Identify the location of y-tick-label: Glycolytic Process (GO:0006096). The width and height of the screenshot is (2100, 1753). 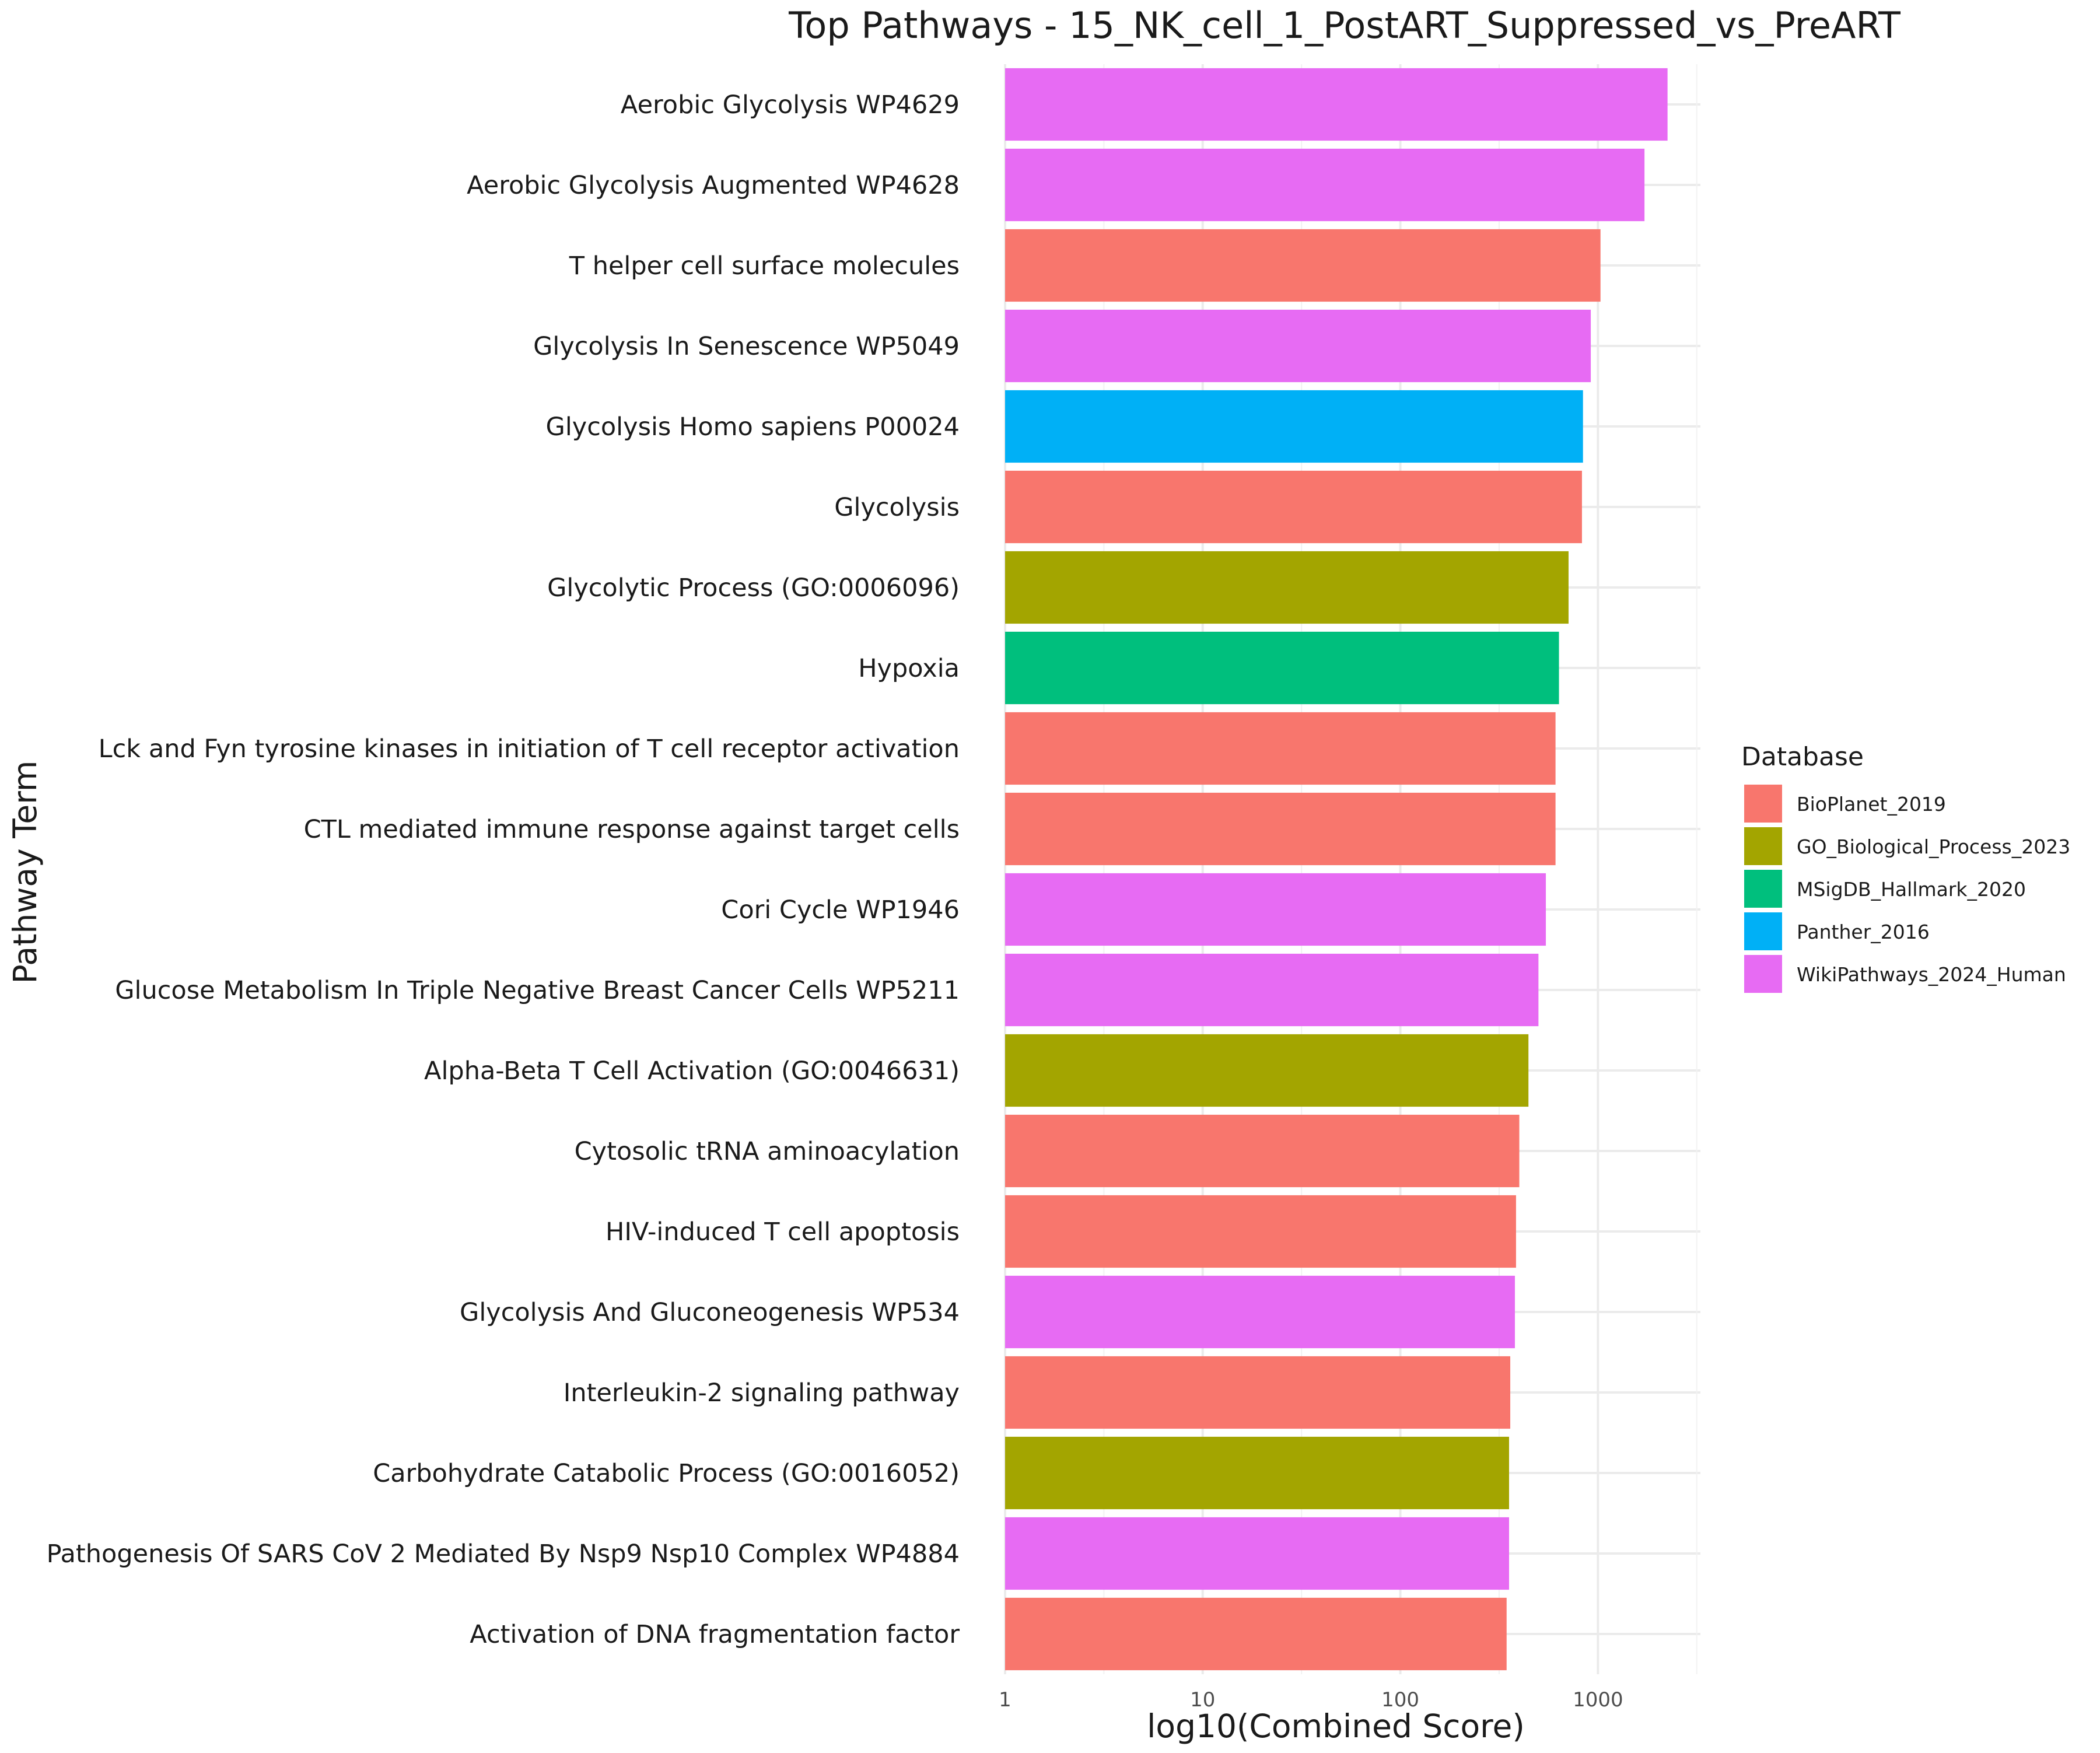
(753, 588).